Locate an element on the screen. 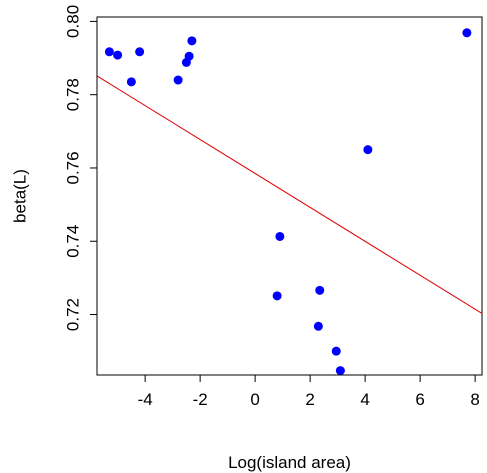 The width and height of the screenshot is (487, 473). y-tick-label: 0.78 is located at coordinates (73, 94).